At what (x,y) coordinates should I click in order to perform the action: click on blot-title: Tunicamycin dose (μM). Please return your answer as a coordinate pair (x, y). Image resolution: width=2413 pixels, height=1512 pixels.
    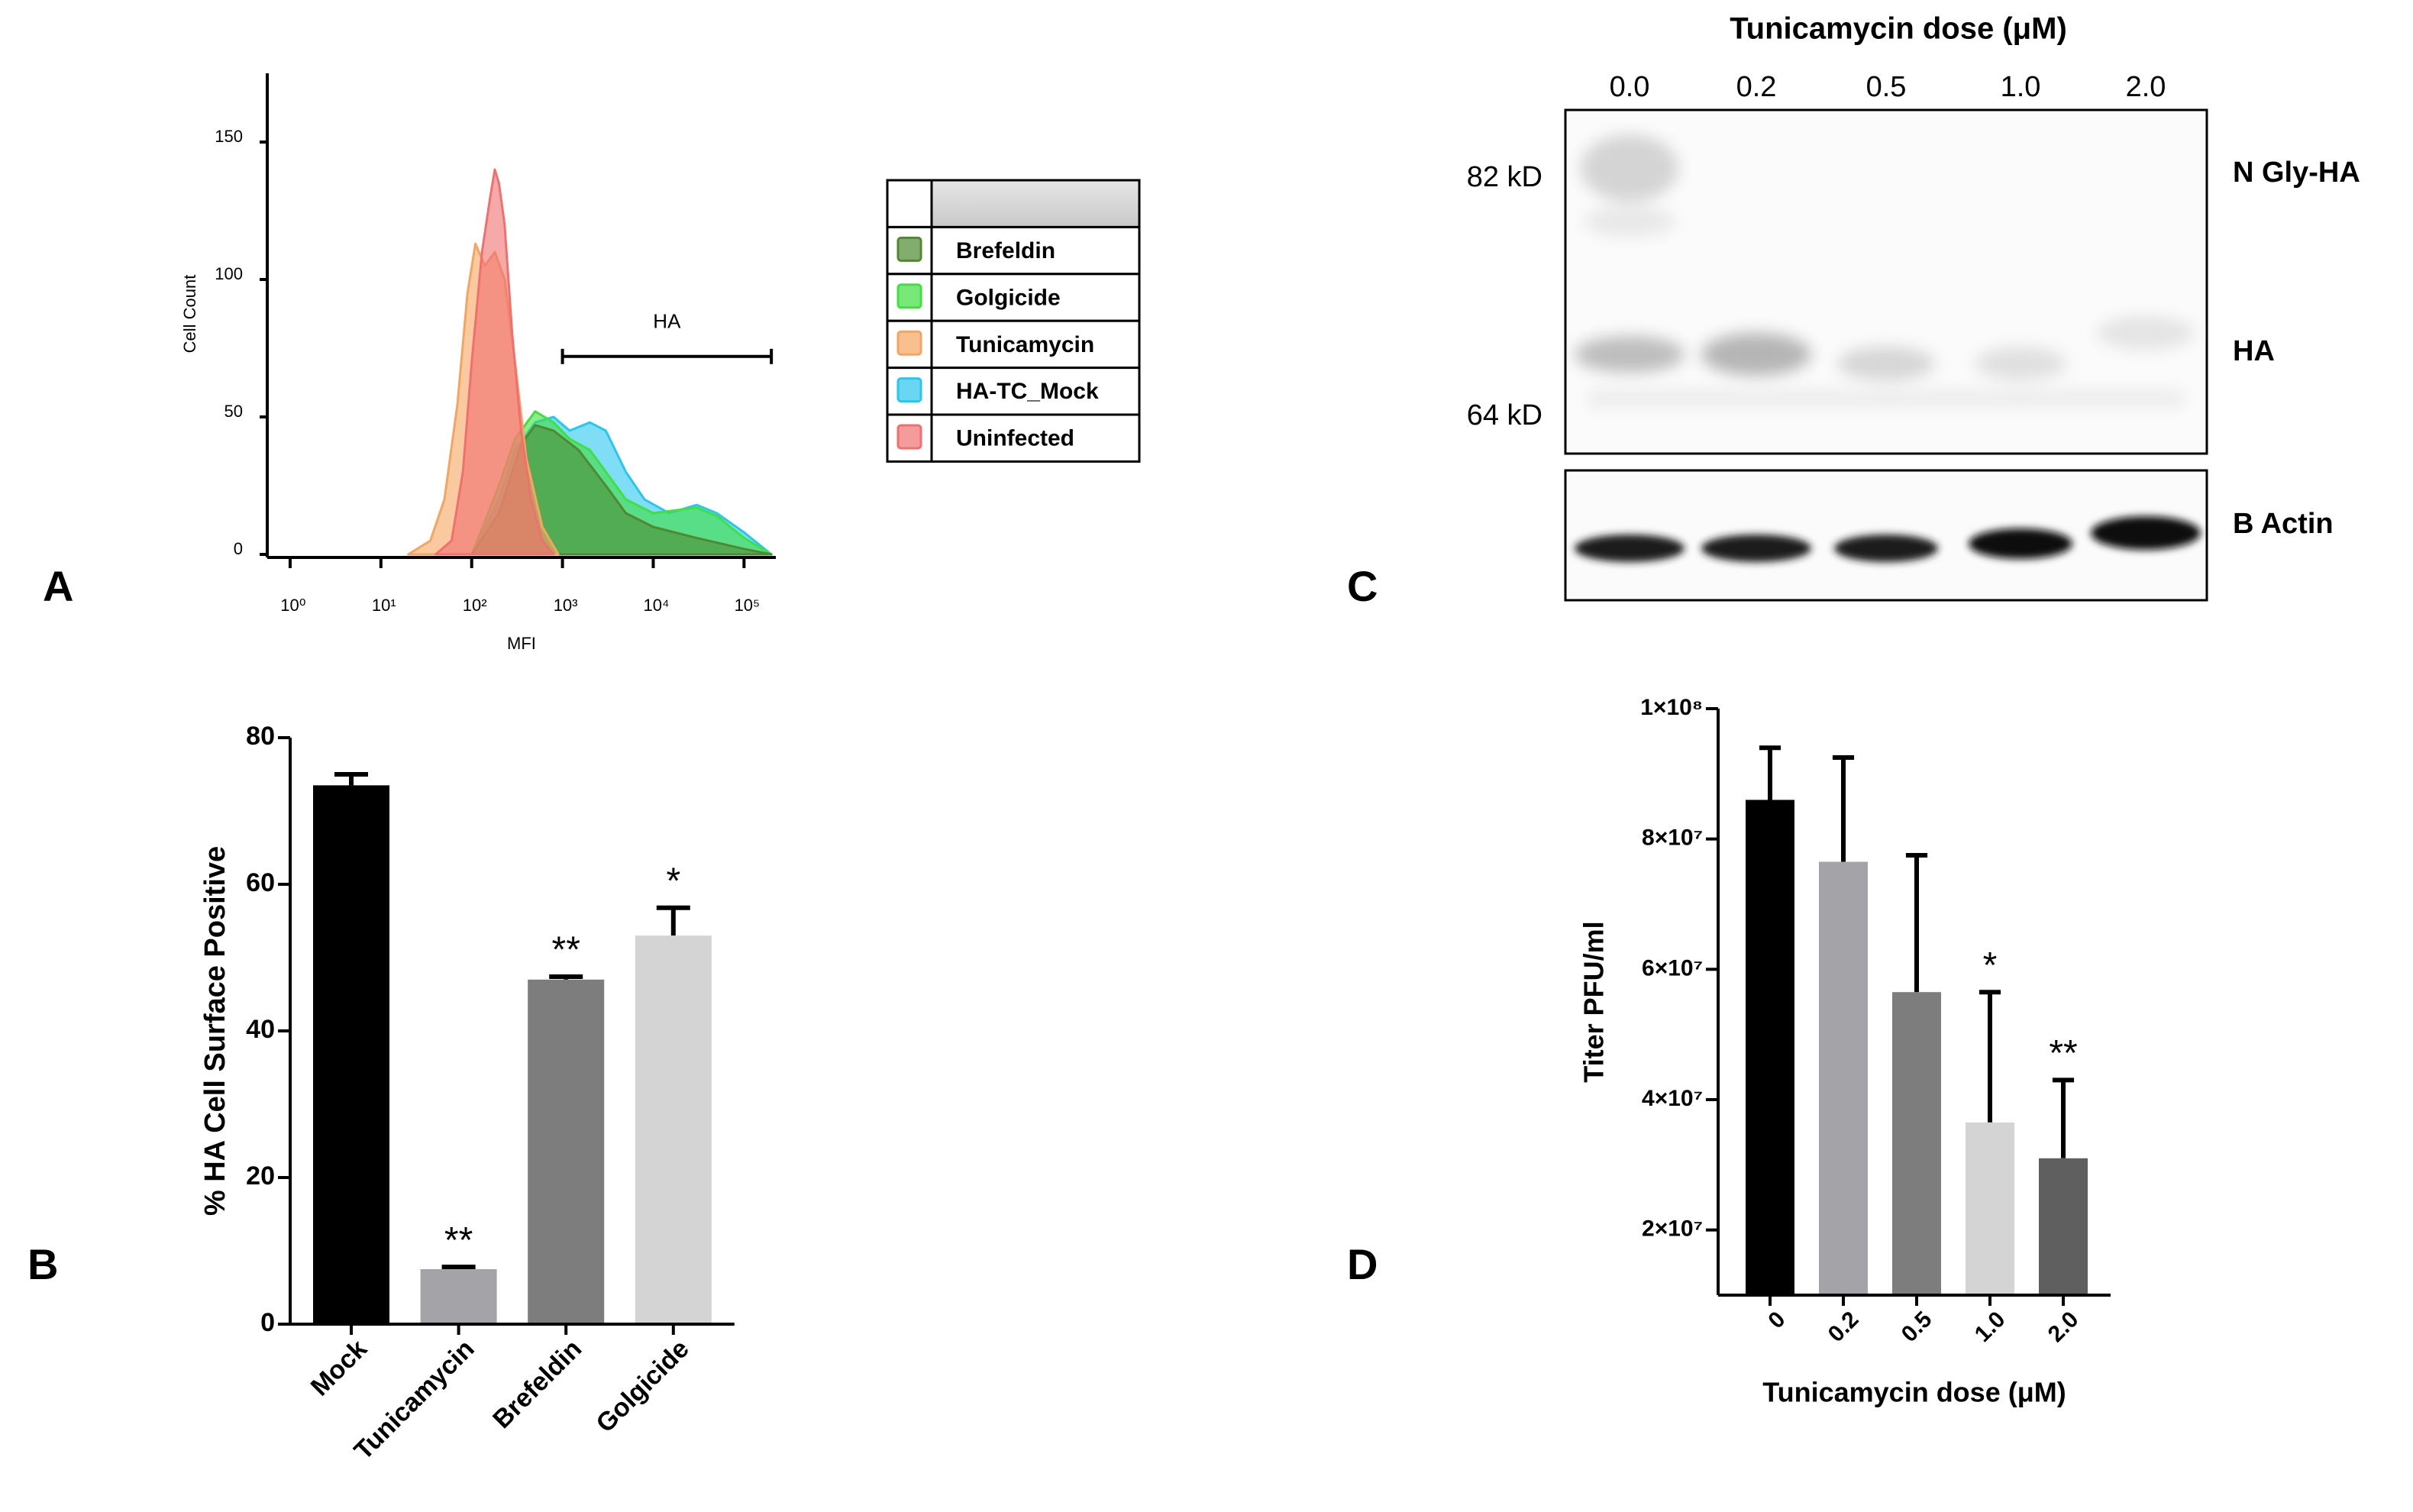
    Looking at the image, I should click on (1898, 29).